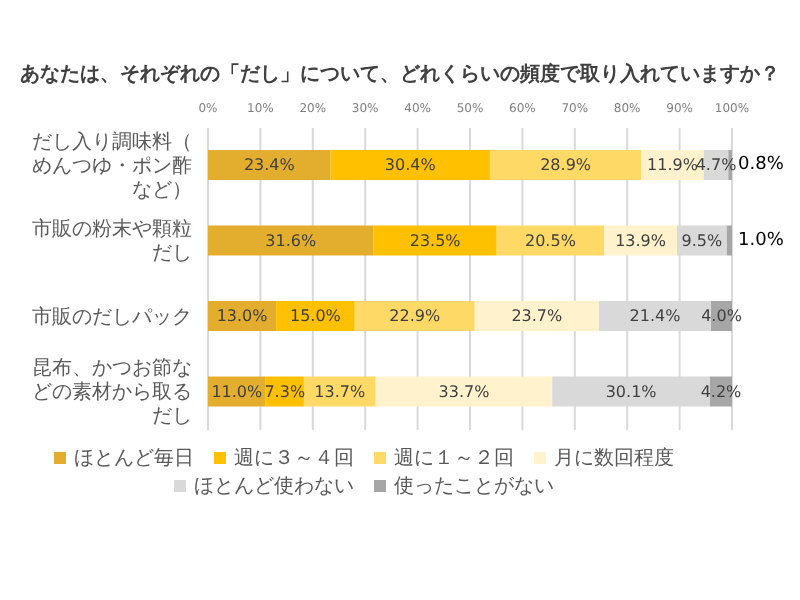 The width and height of the screenshot is (800, 600). I want to click on data-label: 23.7%, so click(537, 316).